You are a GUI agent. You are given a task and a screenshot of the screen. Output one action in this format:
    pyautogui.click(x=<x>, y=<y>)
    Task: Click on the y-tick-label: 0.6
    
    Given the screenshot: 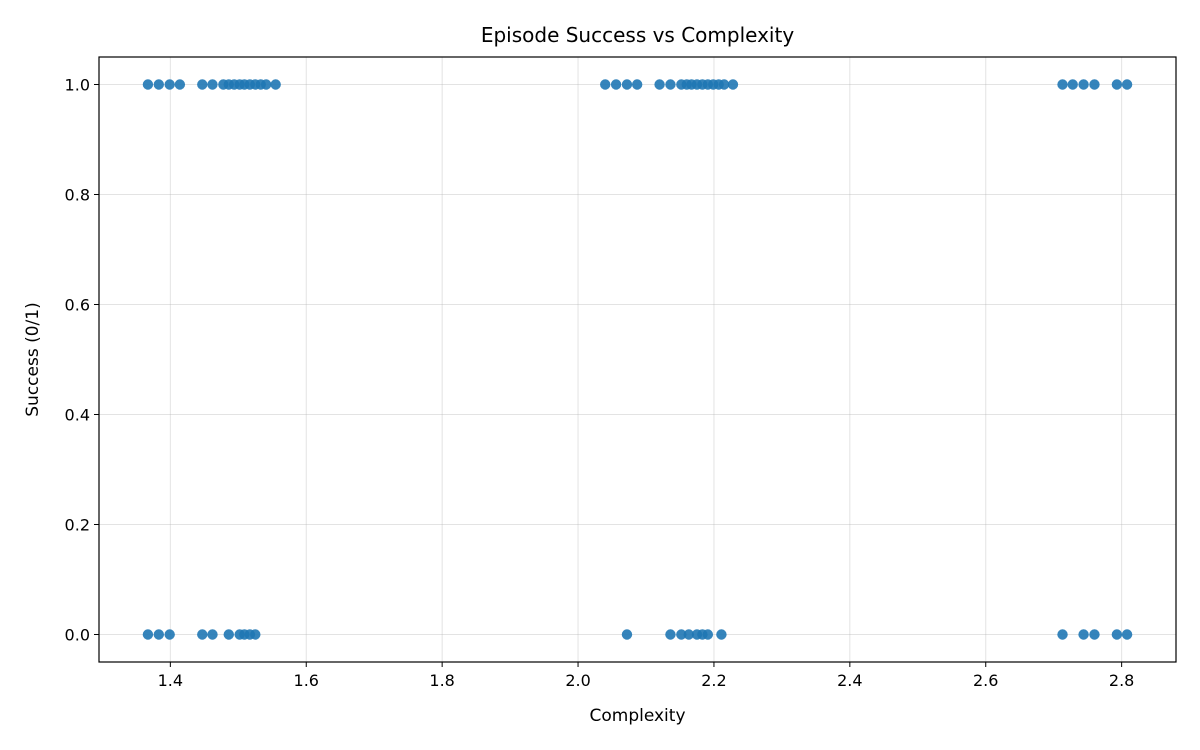 What is the action you would take?
    pyautogui.click(x=77, y=305)
    